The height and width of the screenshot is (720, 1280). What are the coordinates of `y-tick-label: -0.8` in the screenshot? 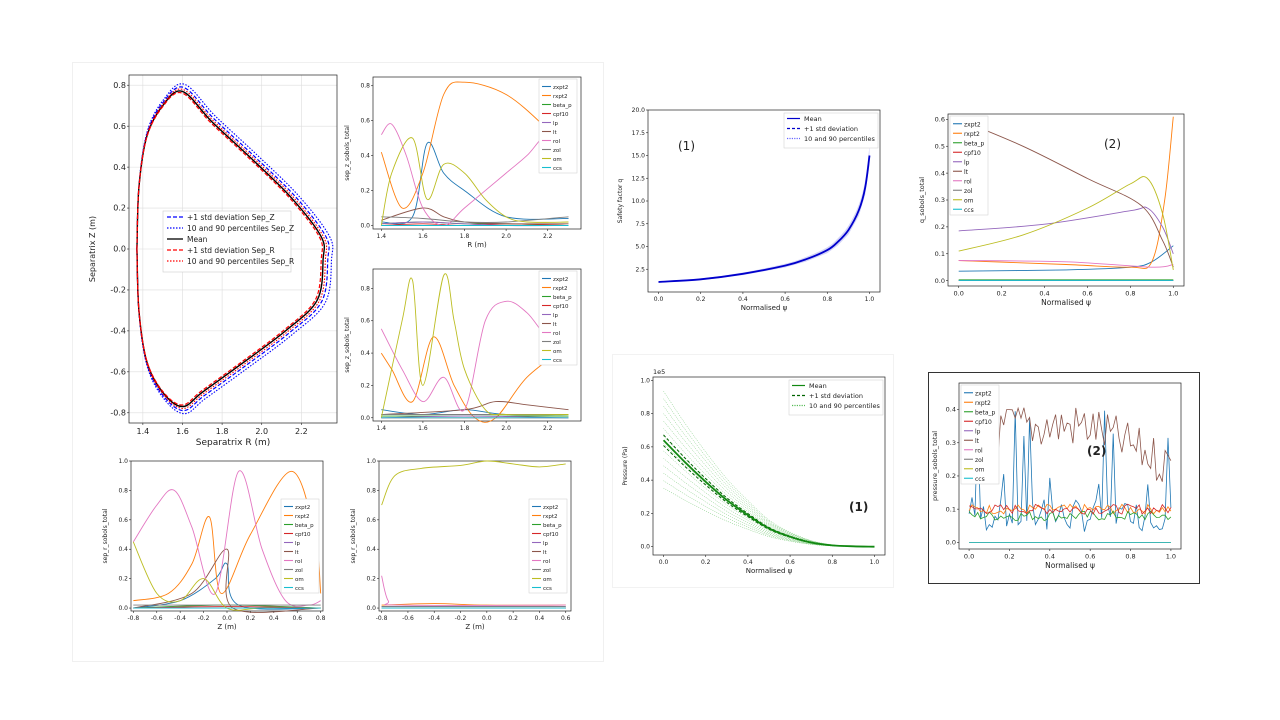 It's located at (118, 412).